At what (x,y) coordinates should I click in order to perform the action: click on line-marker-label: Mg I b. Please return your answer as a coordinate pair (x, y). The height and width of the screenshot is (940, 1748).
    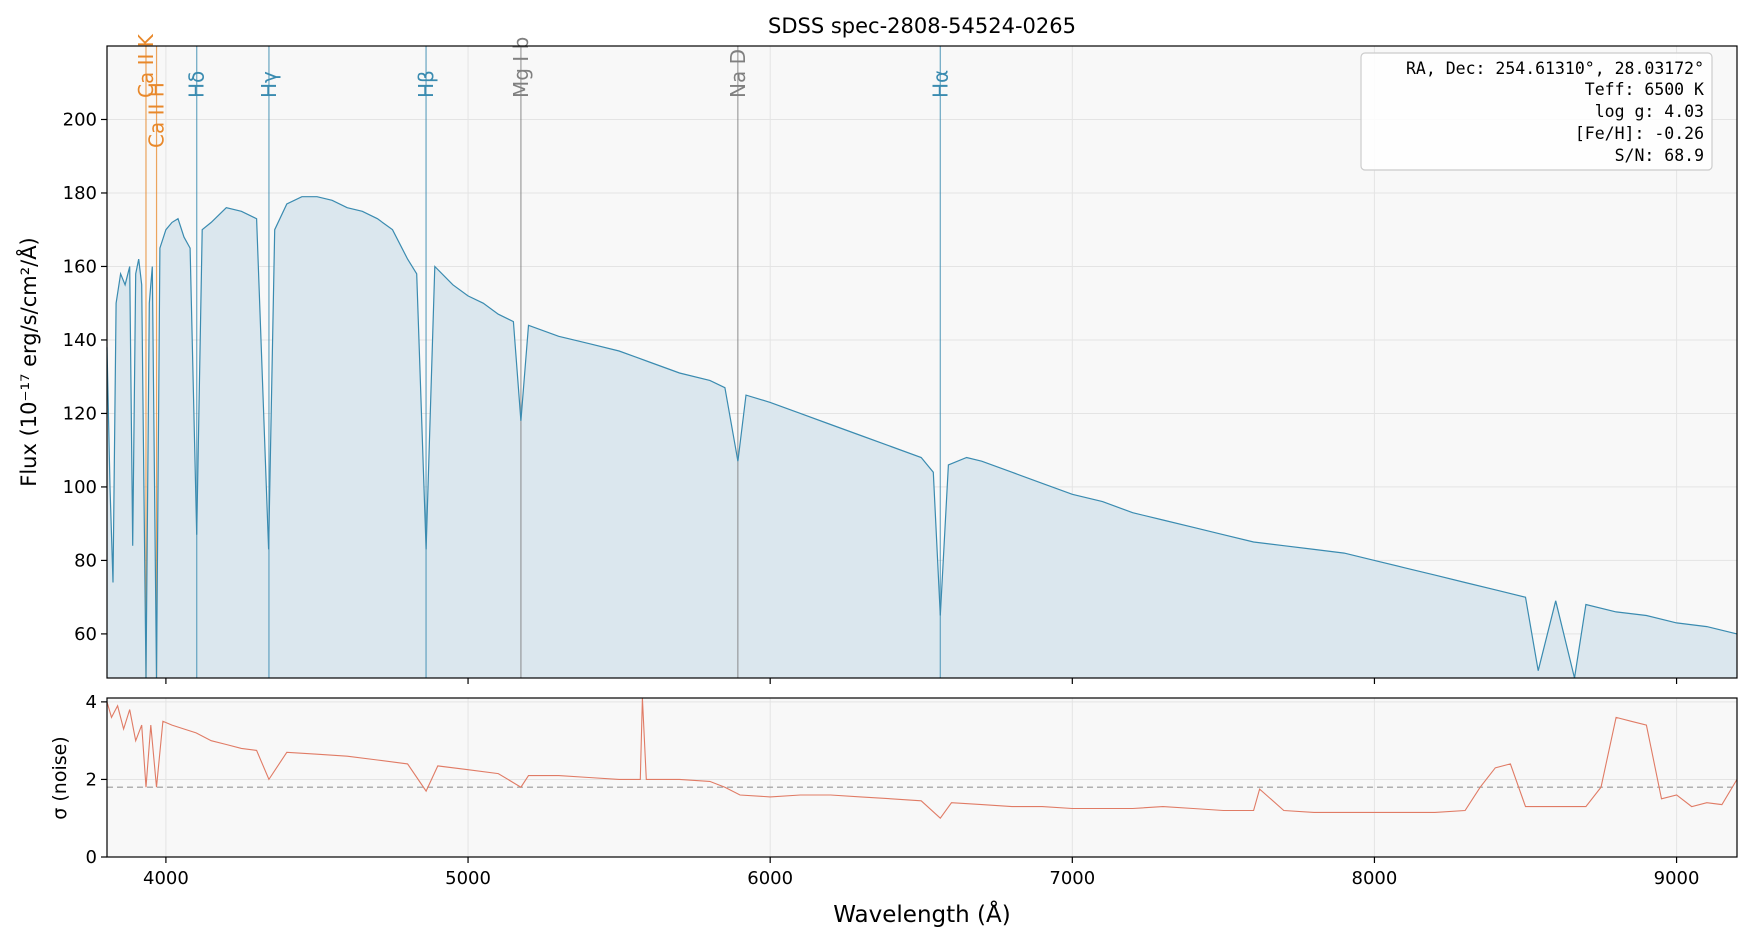
    Looking at the image, I should click on (521, 67).